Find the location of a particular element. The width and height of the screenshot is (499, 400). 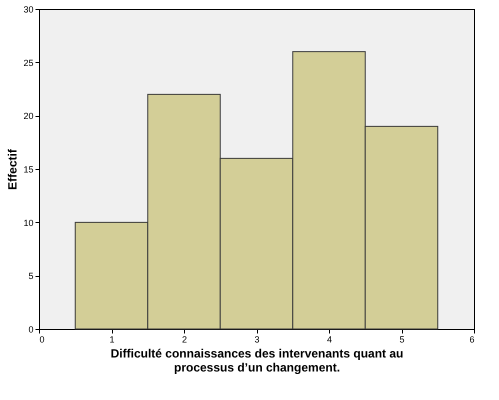

x-tick-label: 1 is located at coordinates (112, 339).